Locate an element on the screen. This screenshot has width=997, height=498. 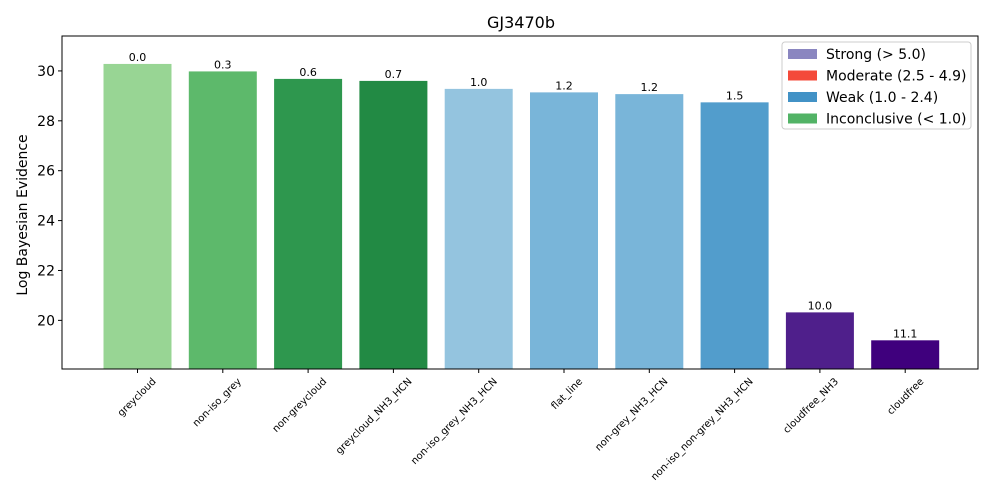
bar-flat_line is located at coordinates (564, 230).